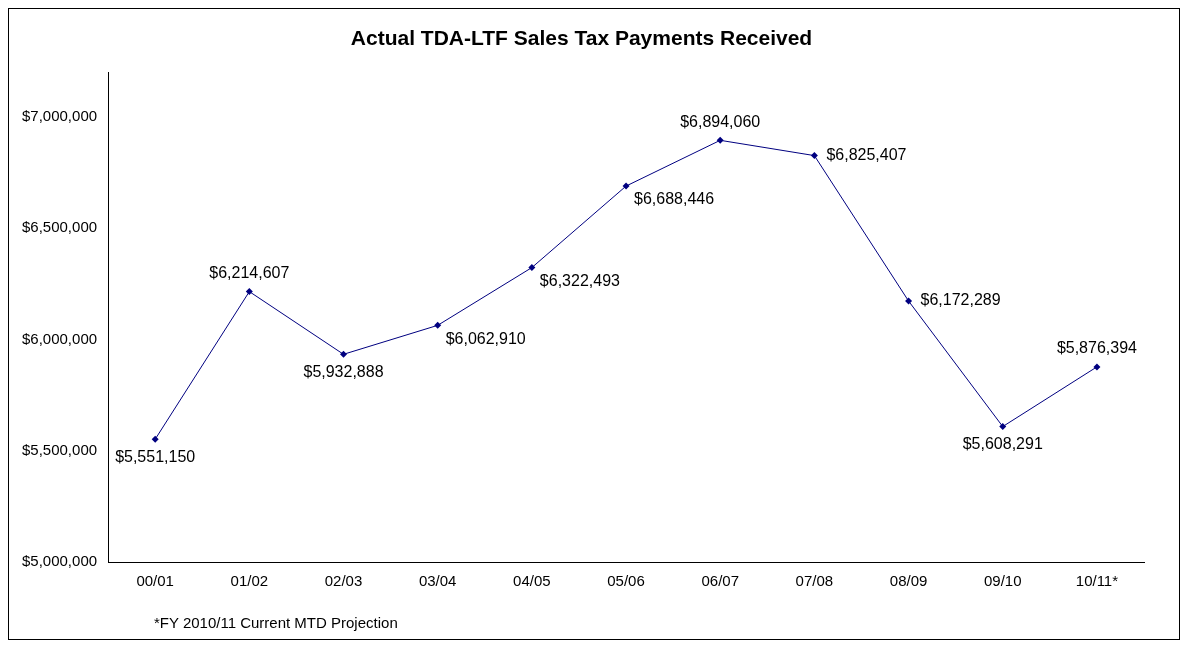 Image resolution: width=1186 pixels, height=647 pixels. What do you see at coordinates (814, 581) in the screenshot?
I see `x-tick-label: 07/08` at bounding box center [814, 581].